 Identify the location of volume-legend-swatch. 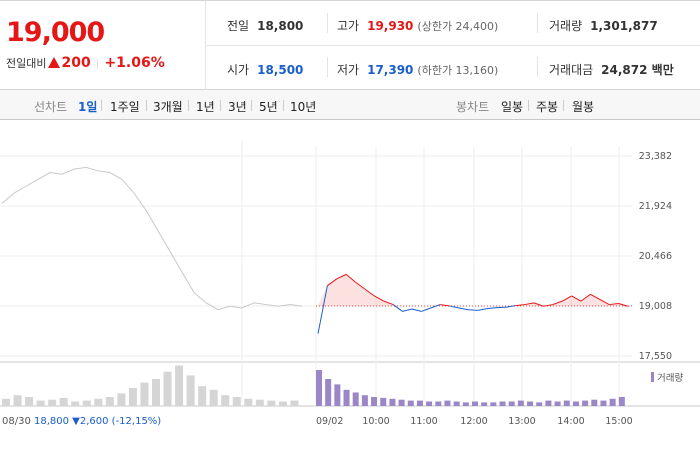
(652, 377).